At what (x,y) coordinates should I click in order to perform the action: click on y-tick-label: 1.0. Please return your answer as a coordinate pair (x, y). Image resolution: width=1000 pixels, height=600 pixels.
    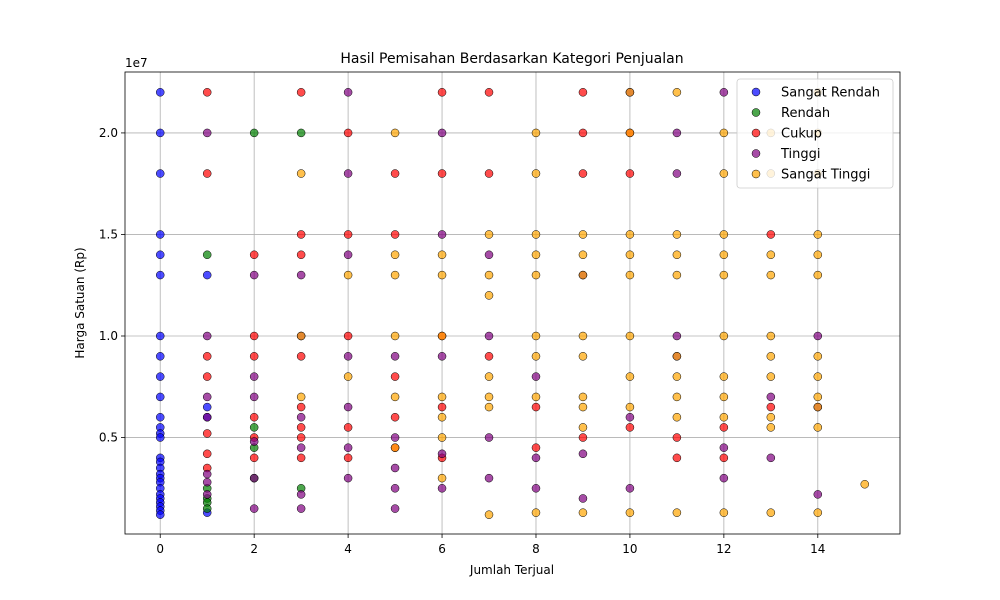
    Looking at the image, I should click on (108, 336).